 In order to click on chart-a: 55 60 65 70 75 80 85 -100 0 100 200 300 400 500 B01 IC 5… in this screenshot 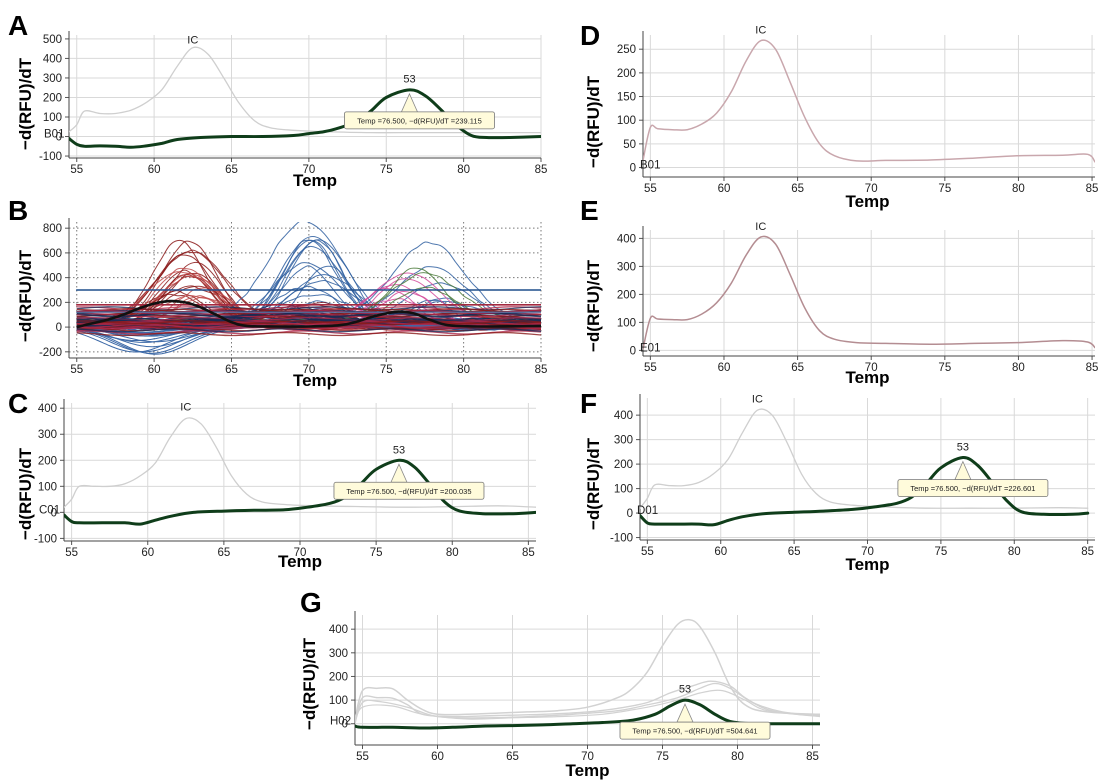, I will do `click(293, 103)`.